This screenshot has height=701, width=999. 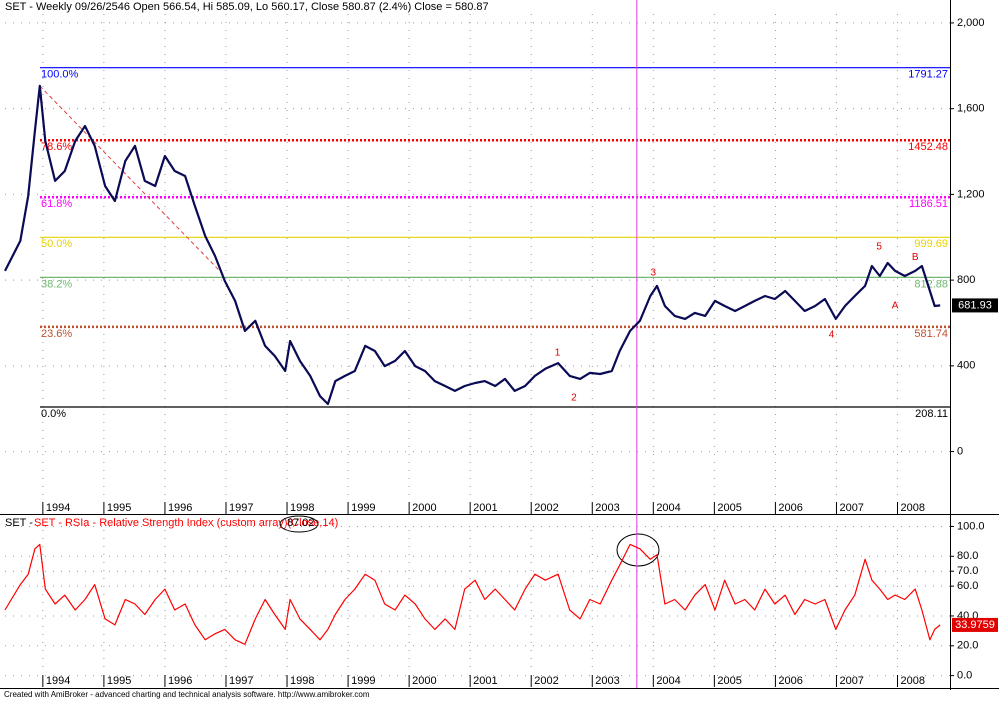 What do you see at coordinates (558, 353) in the screenshot?
I see `wave-label: 1` at bounding box center [558, 353].